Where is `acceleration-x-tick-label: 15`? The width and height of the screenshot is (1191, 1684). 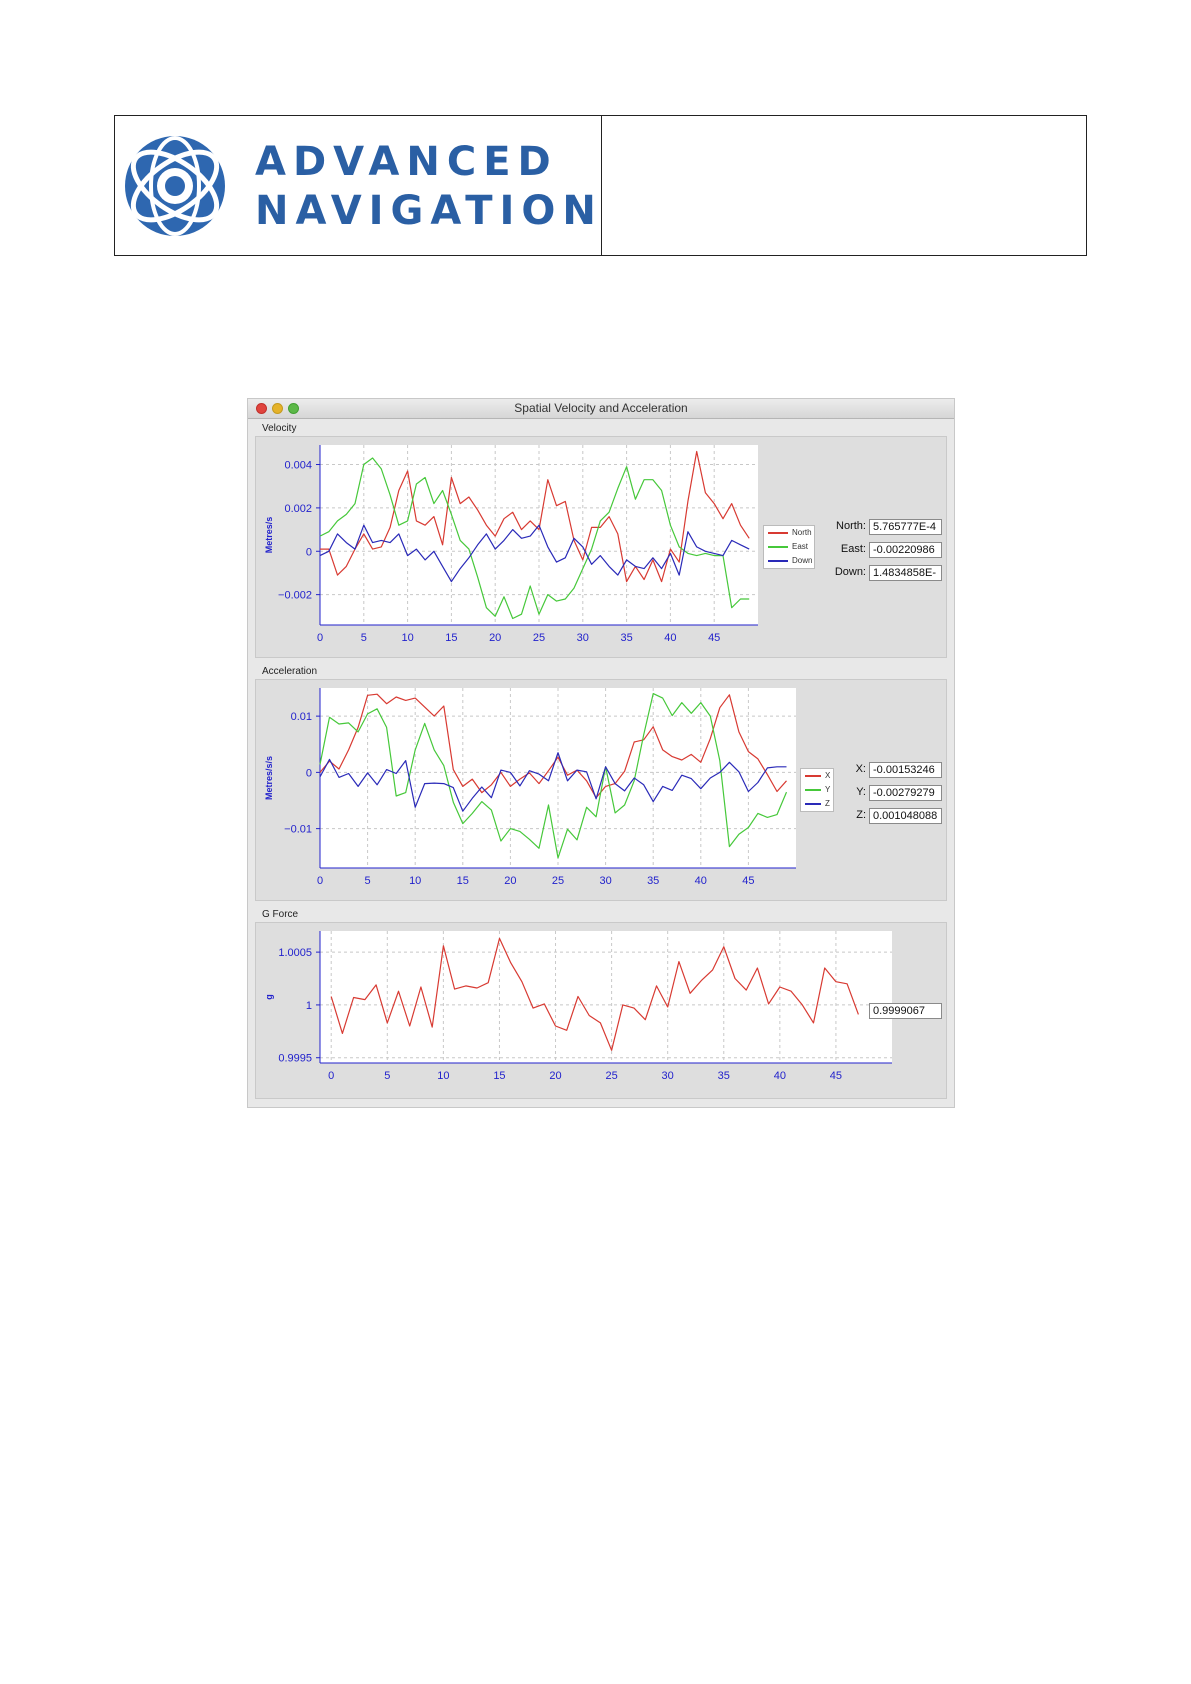
acceleration-x-tick-label: 15 is located at coordinates (463, 881).